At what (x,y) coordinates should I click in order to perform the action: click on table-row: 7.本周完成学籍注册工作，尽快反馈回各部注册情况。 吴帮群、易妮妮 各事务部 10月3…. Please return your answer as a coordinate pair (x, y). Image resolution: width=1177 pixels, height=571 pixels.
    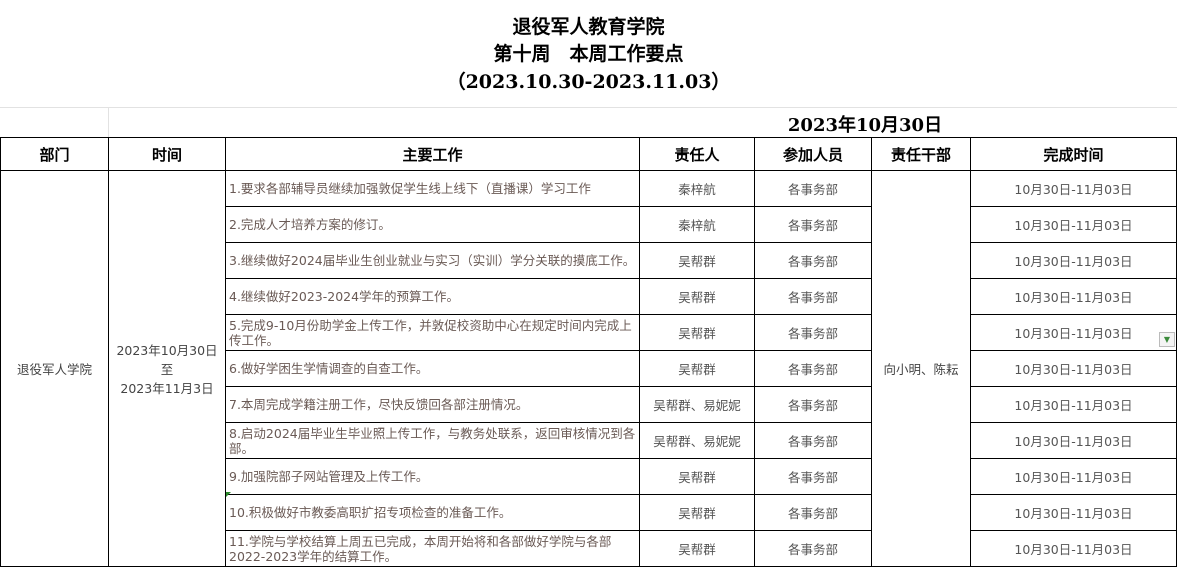
    Looking at the image, I should click on (589, 404).